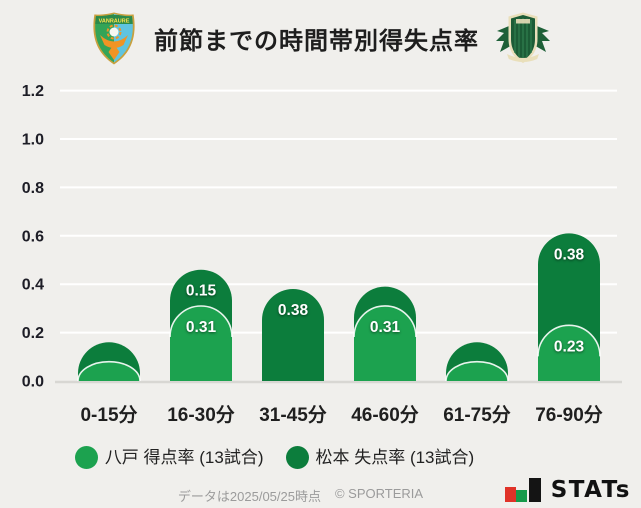  What do you see at coordinates (33, 91) in the screenshot?
I see `y-tick-label: 1.2` at bounding box center [33, 91].